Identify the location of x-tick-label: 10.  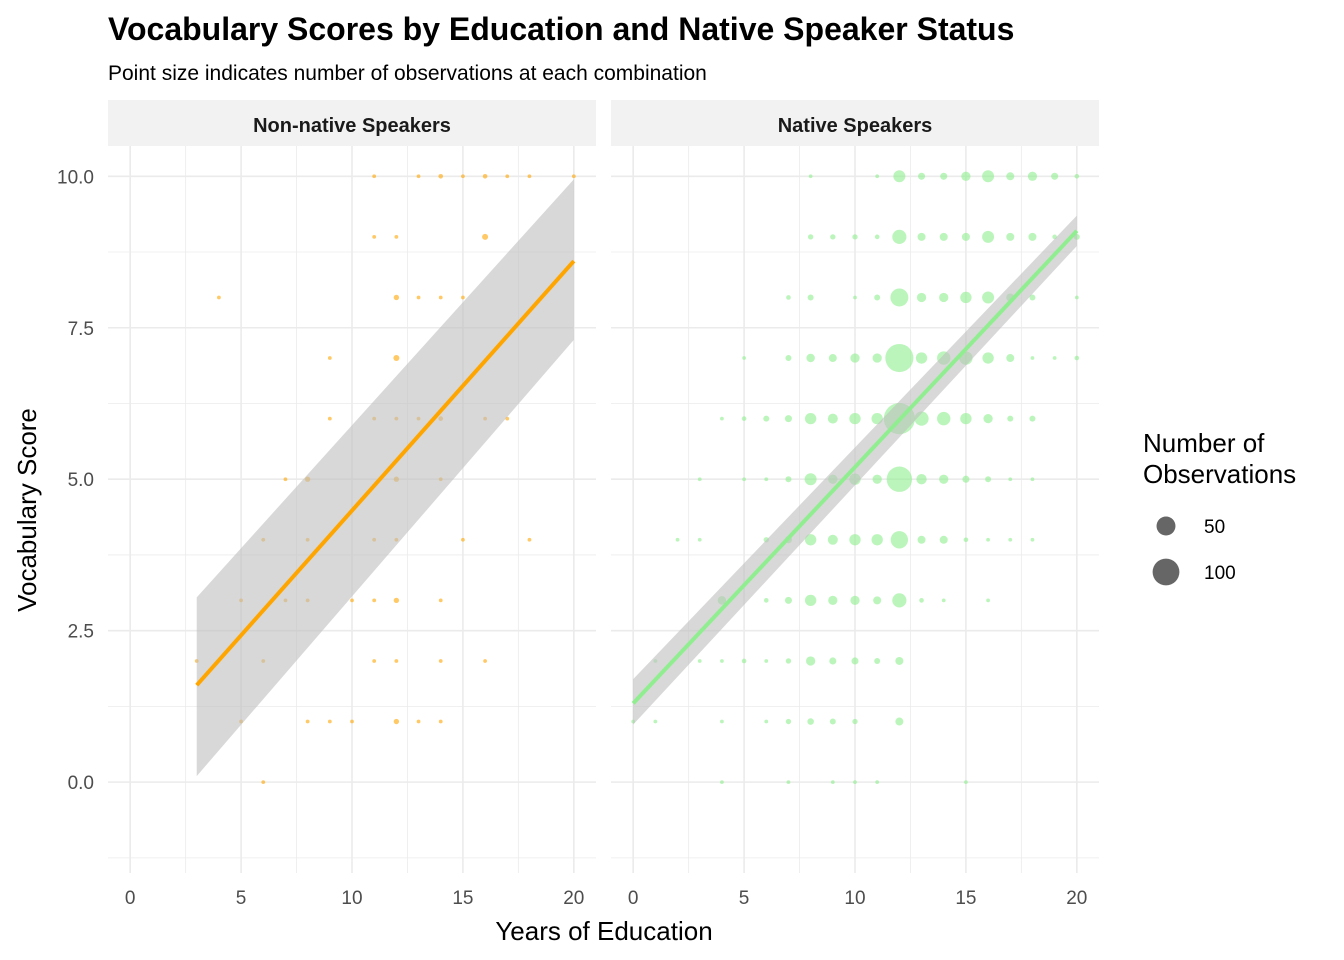
(351, 898).